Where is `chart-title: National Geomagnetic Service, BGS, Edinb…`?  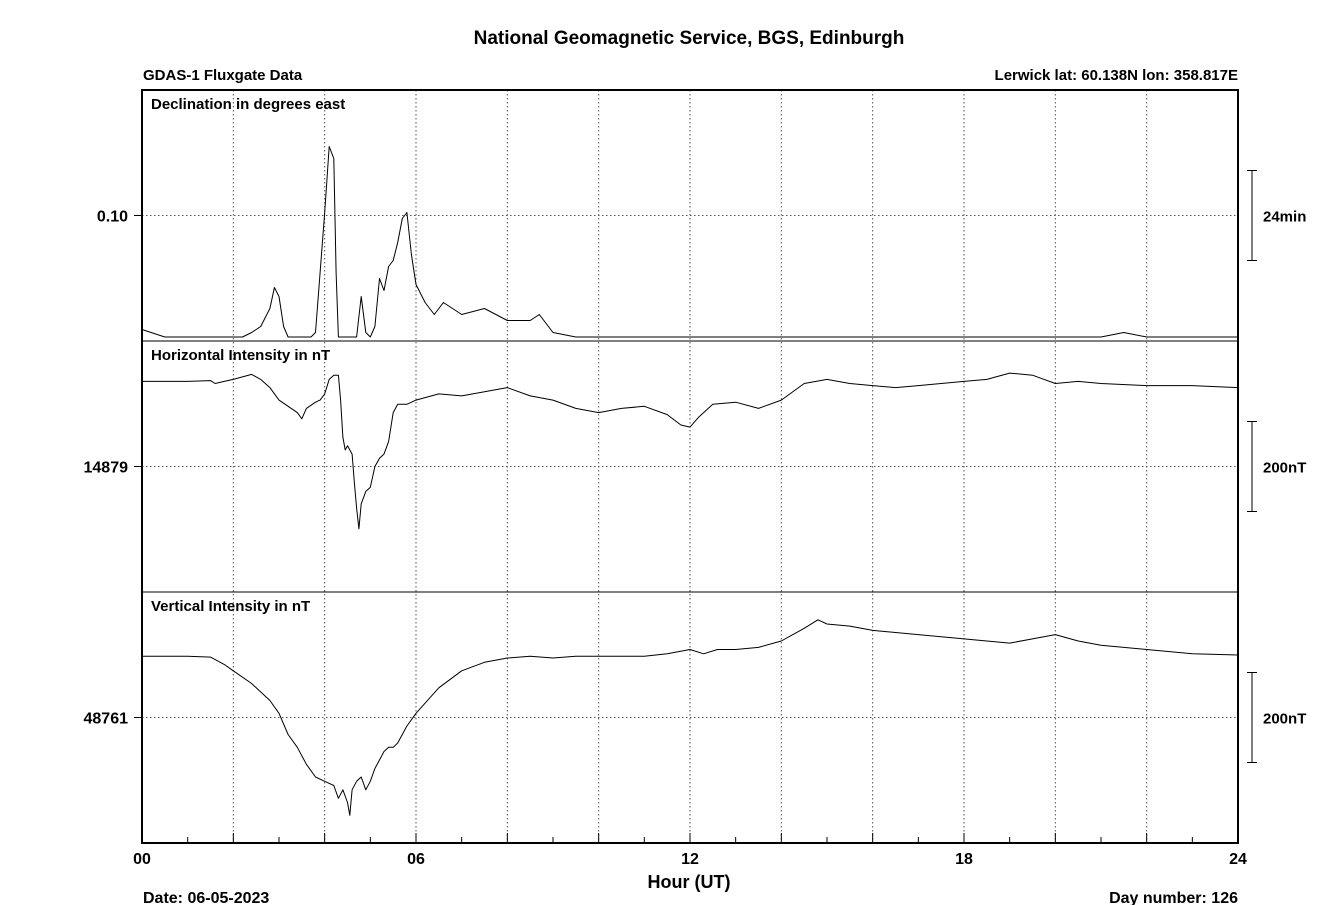 chart-title: National Geomagnetic Service, BGS, Edinb… is located at coordinates (689, 38).